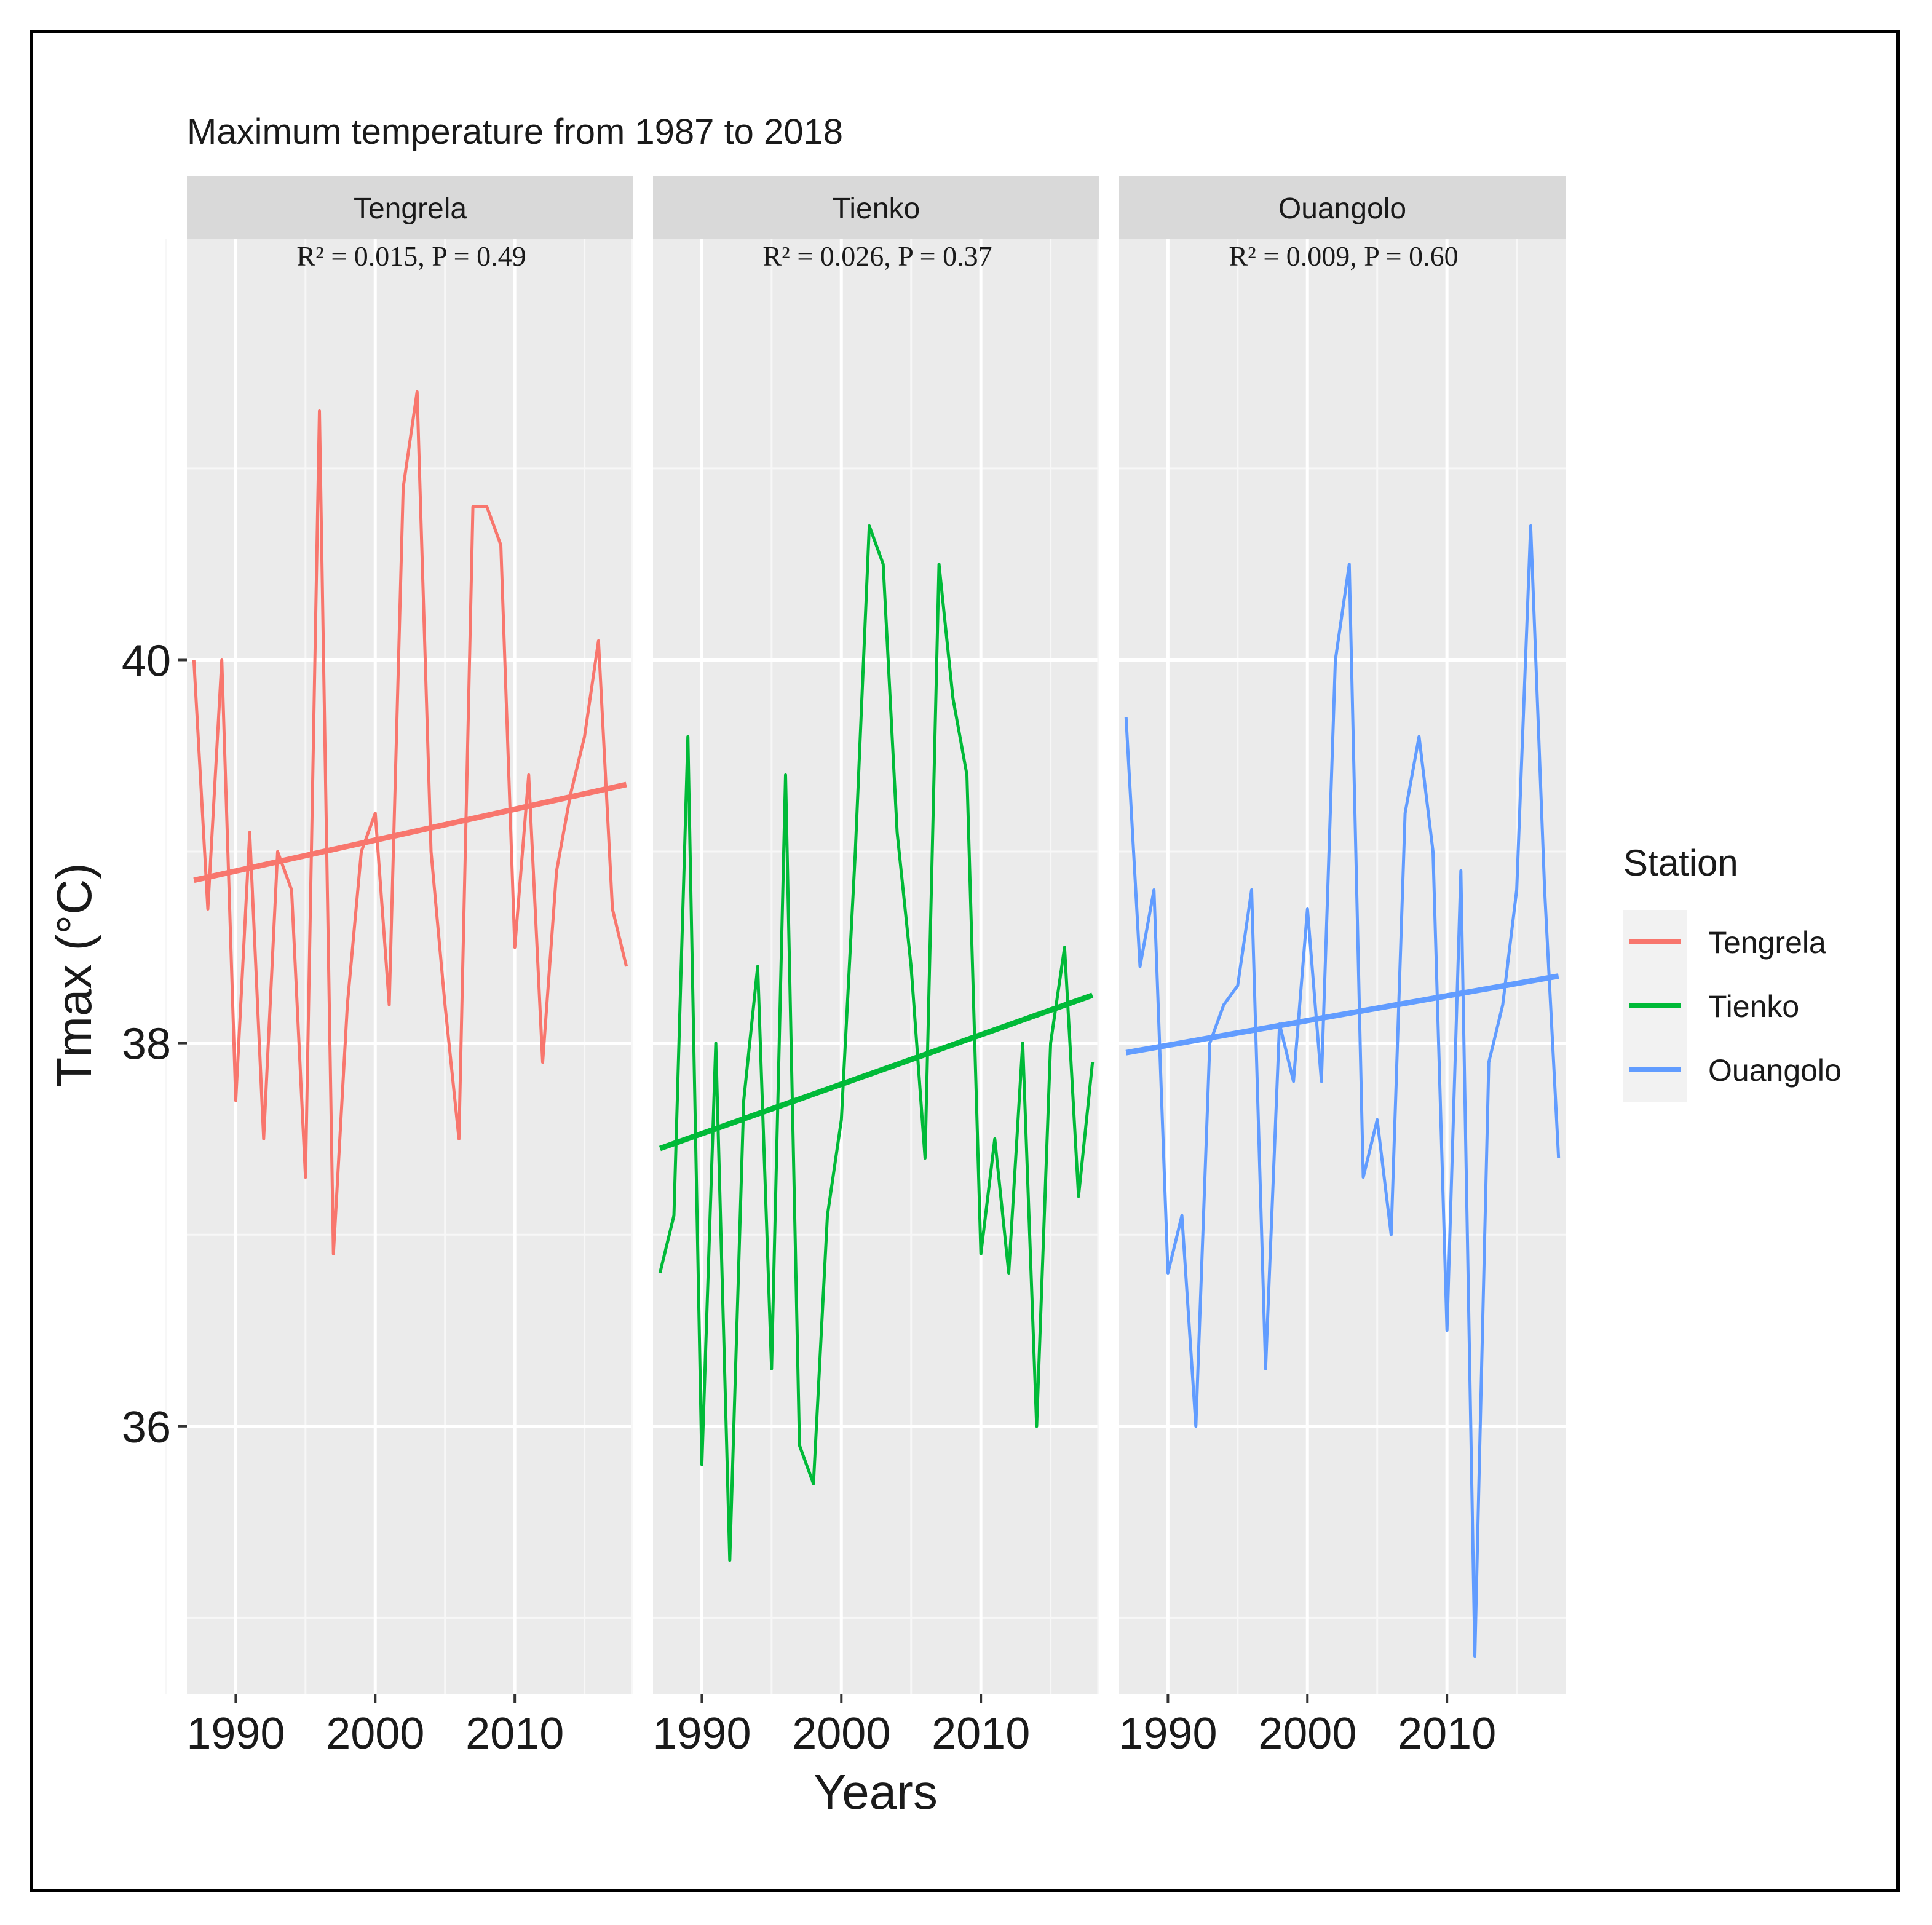  Describe the element at coordinates (1342, 1091) in the screenshot. I see `series-line-ouangolo` at that location.